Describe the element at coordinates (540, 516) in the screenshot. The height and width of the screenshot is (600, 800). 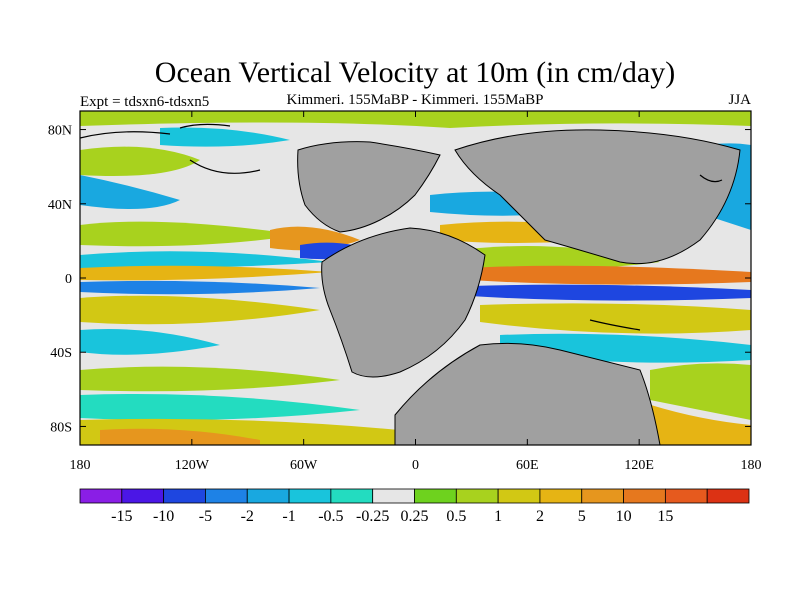
I see `colorbar-label: 2` at that location.